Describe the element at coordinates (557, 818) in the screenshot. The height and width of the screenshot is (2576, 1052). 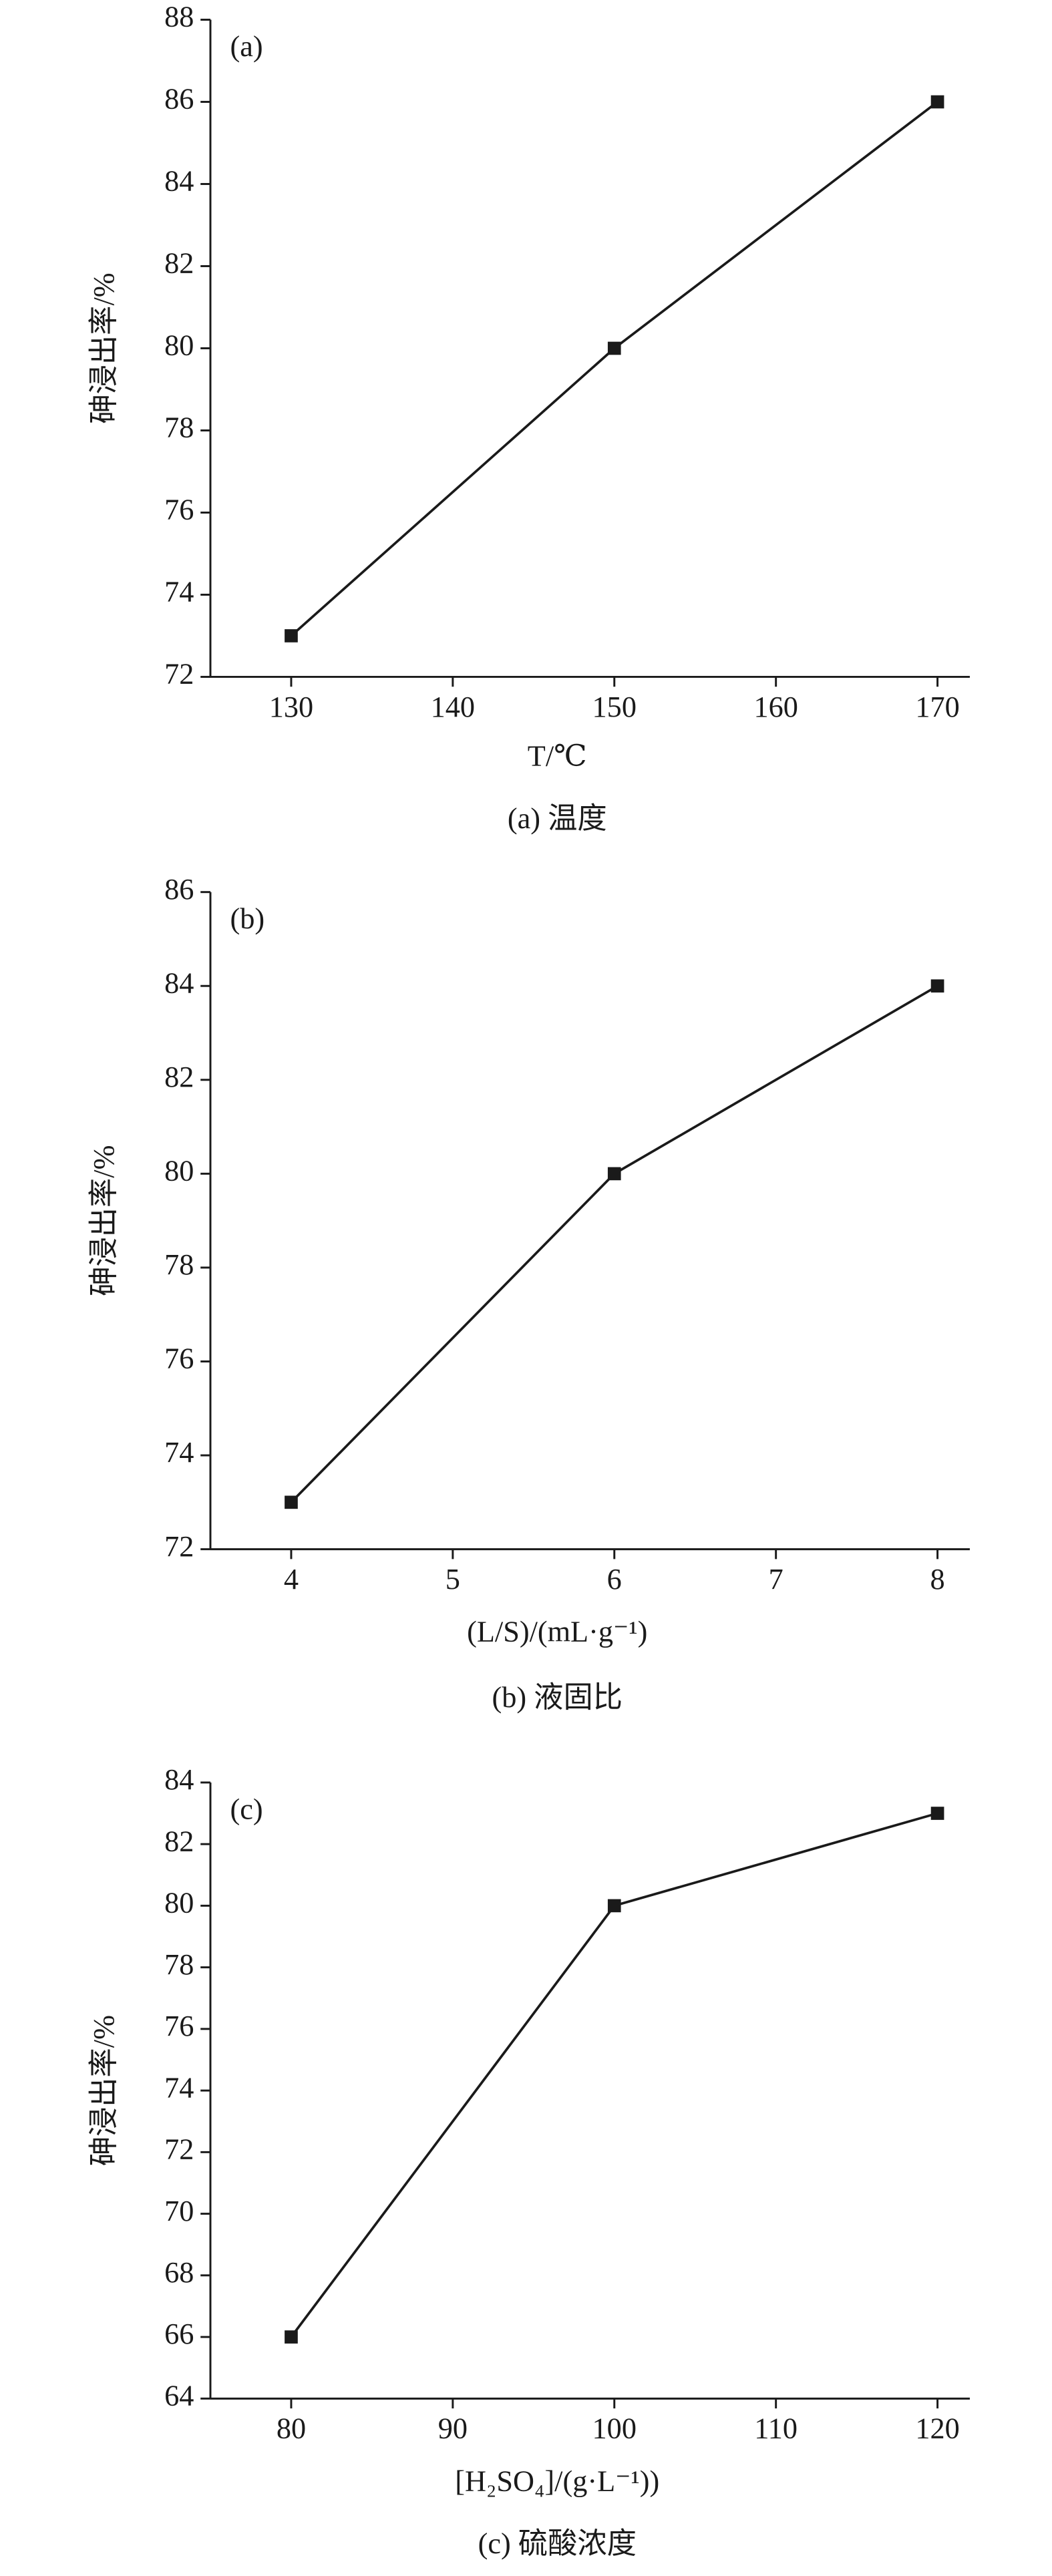
I see `caption: (a) 温度` at that location.